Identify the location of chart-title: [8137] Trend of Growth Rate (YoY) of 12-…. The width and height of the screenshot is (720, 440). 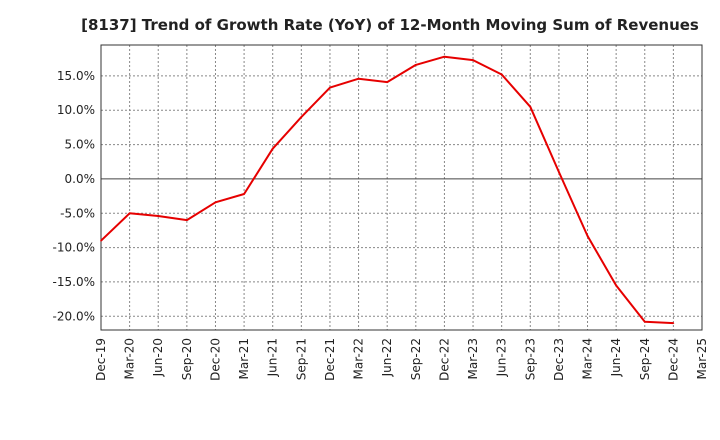
(390, 25).